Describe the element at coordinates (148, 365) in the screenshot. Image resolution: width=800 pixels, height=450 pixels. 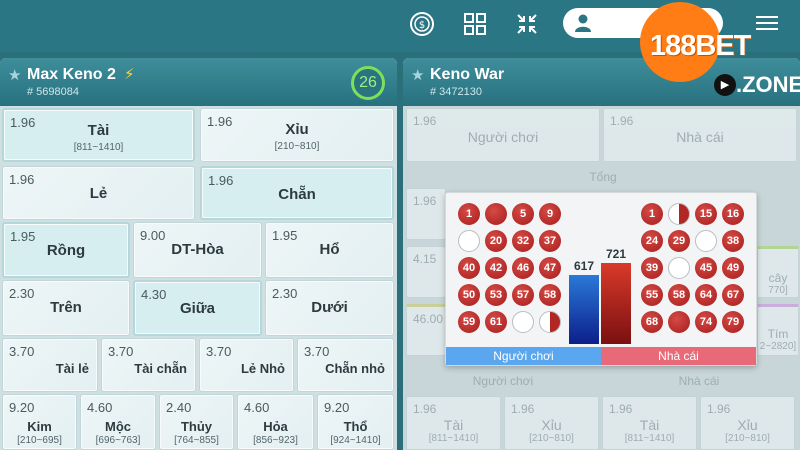
I see `bet-cell: 3.70 Tài chẵn` at that location.